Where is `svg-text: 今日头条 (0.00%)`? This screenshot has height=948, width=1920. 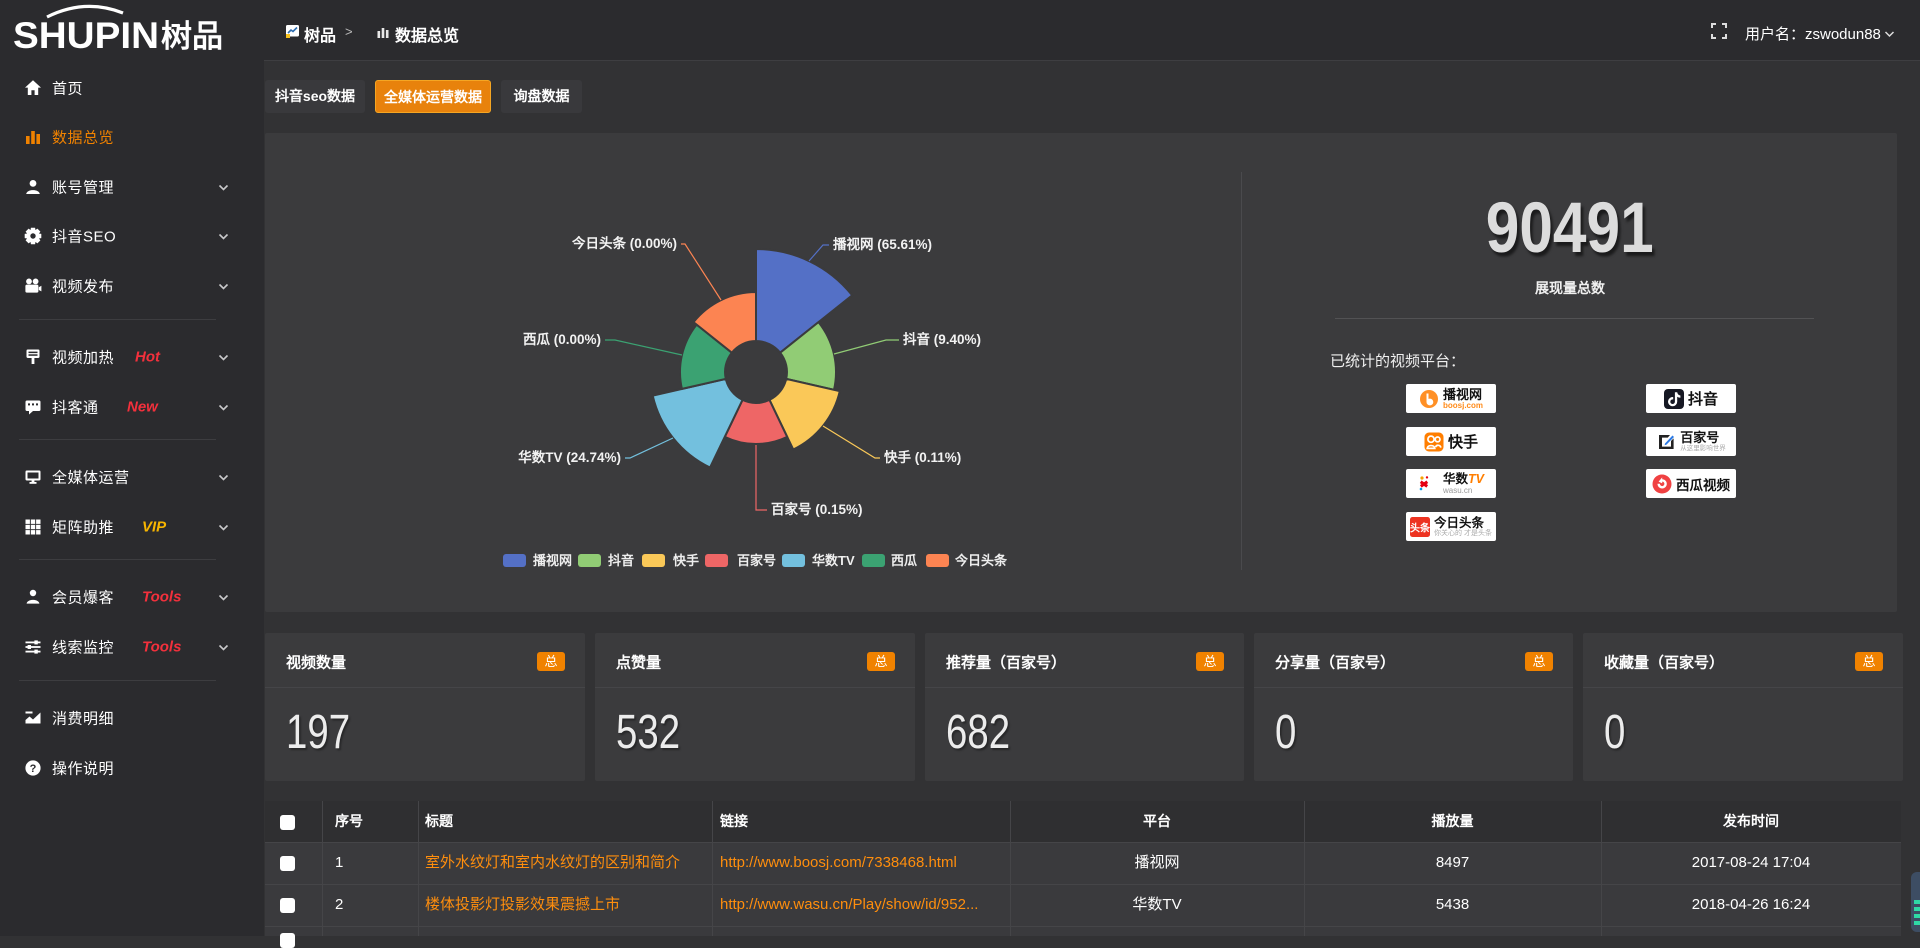
svg-text: 今日头条 (0.00%) is located at coordinates (624, 243).